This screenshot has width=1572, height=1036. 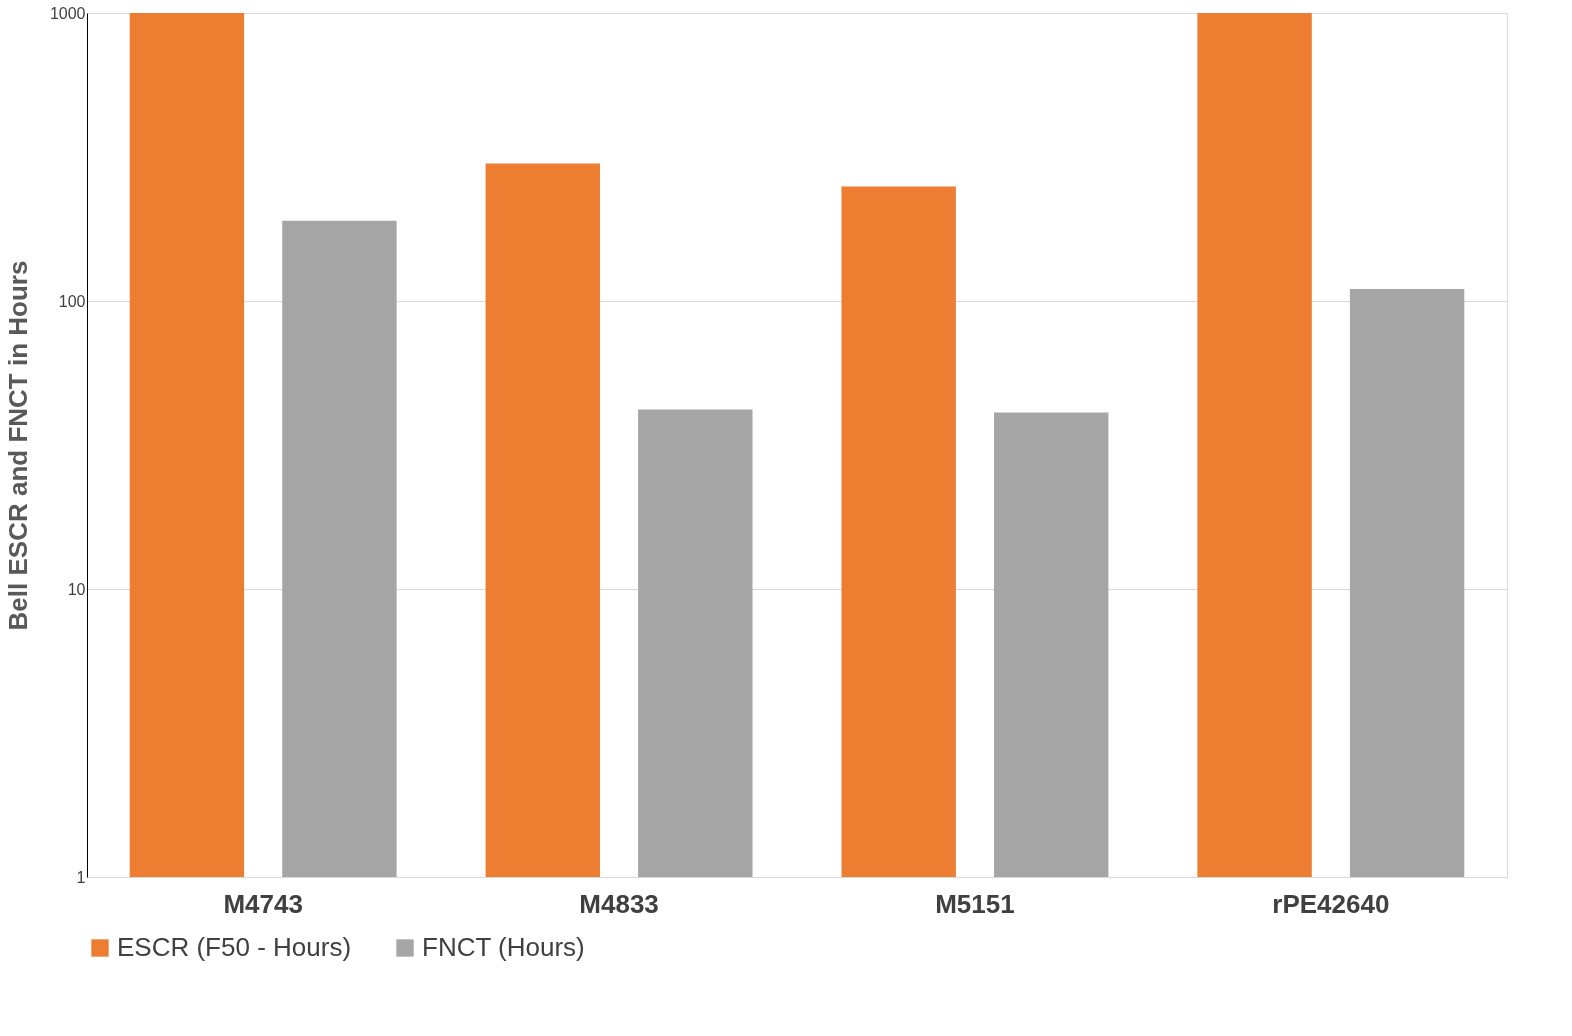 What do you see at coordinates (76, 589) in the screenshot?
I see `y-tick-label: 10` at bounding box center [76, 589].